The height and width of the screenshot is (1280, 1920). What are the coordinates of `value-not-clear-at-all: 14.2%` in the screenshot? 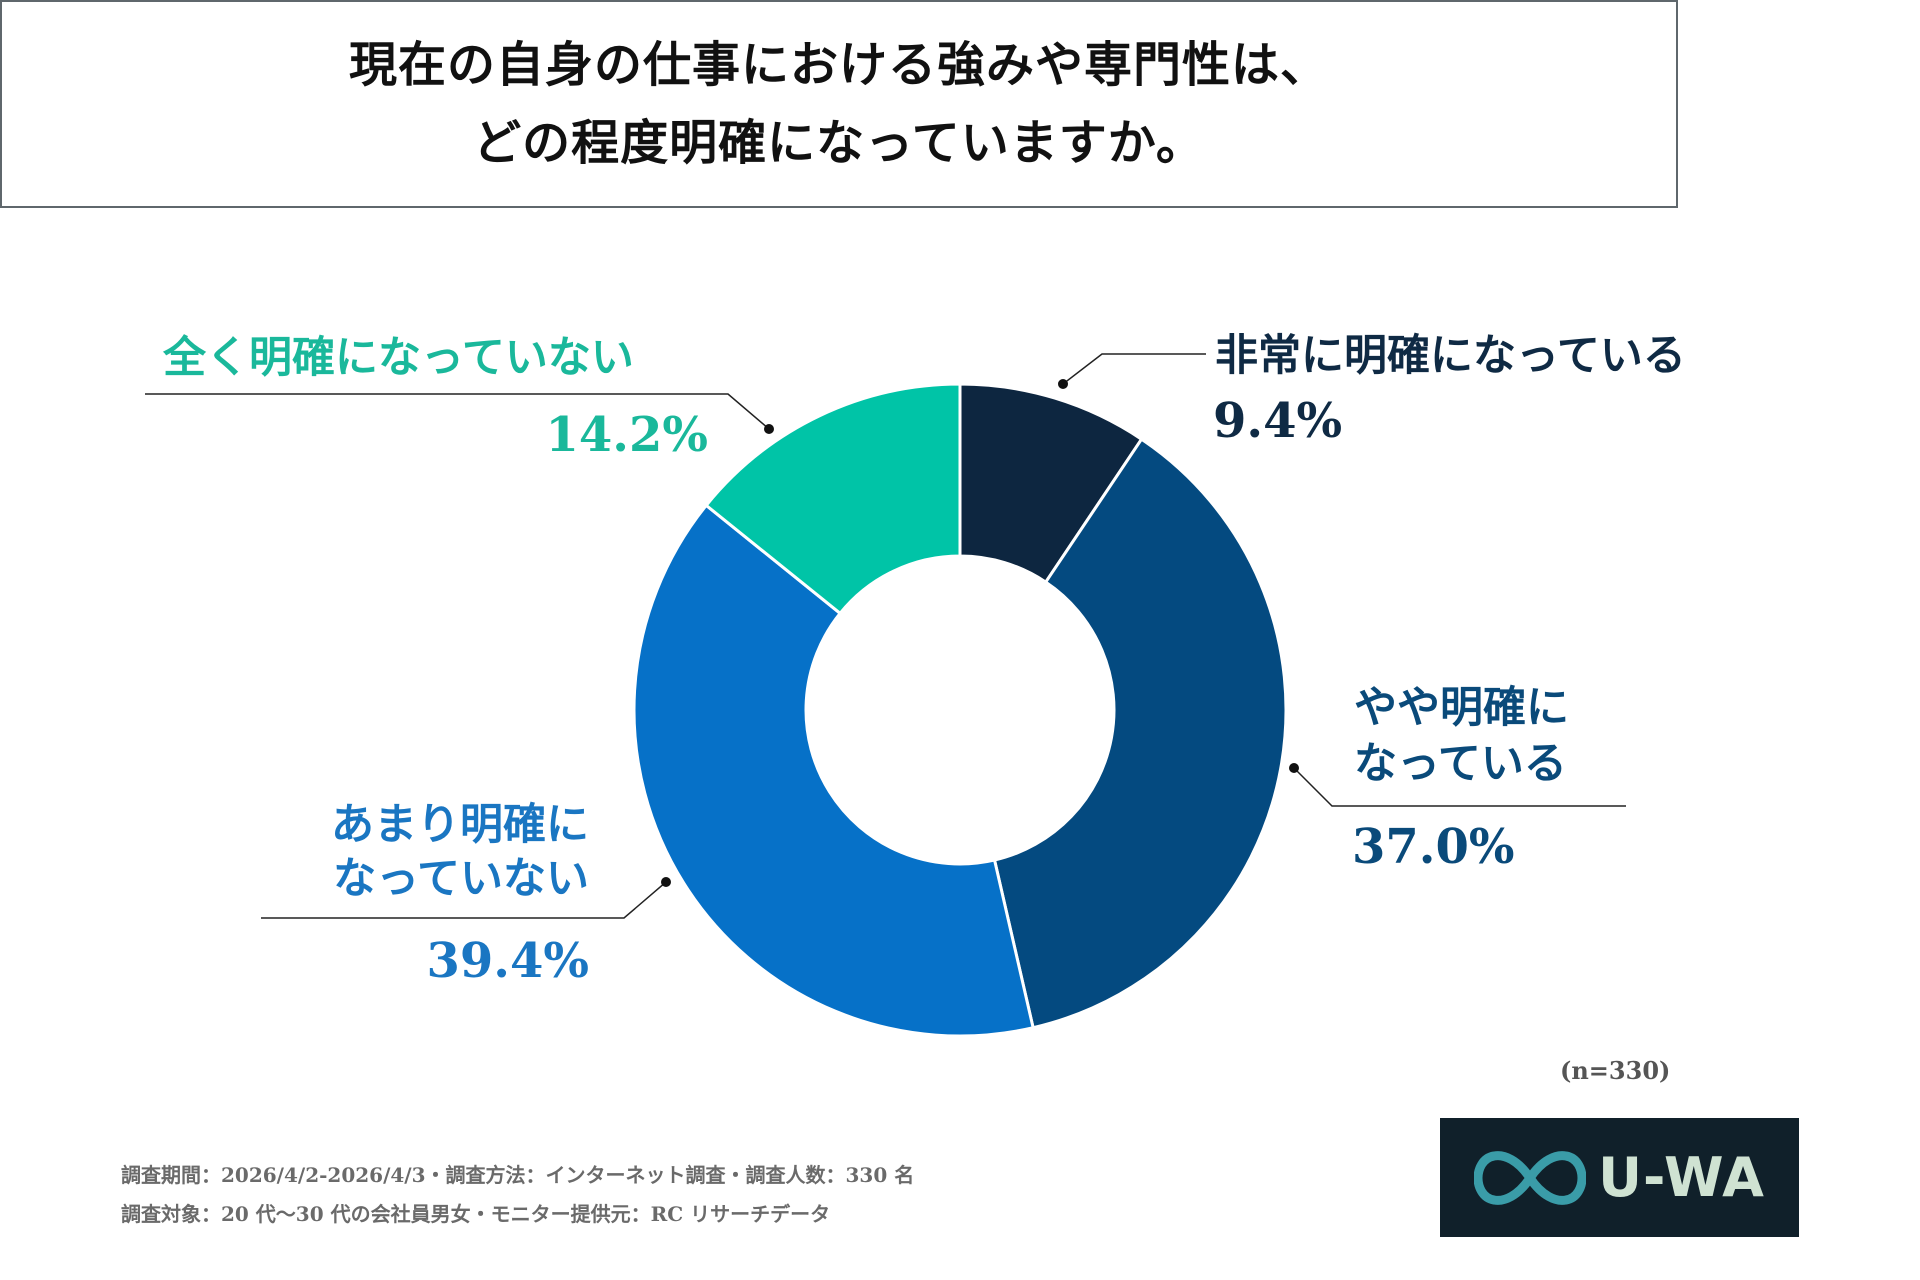 It's located at (626, 435).